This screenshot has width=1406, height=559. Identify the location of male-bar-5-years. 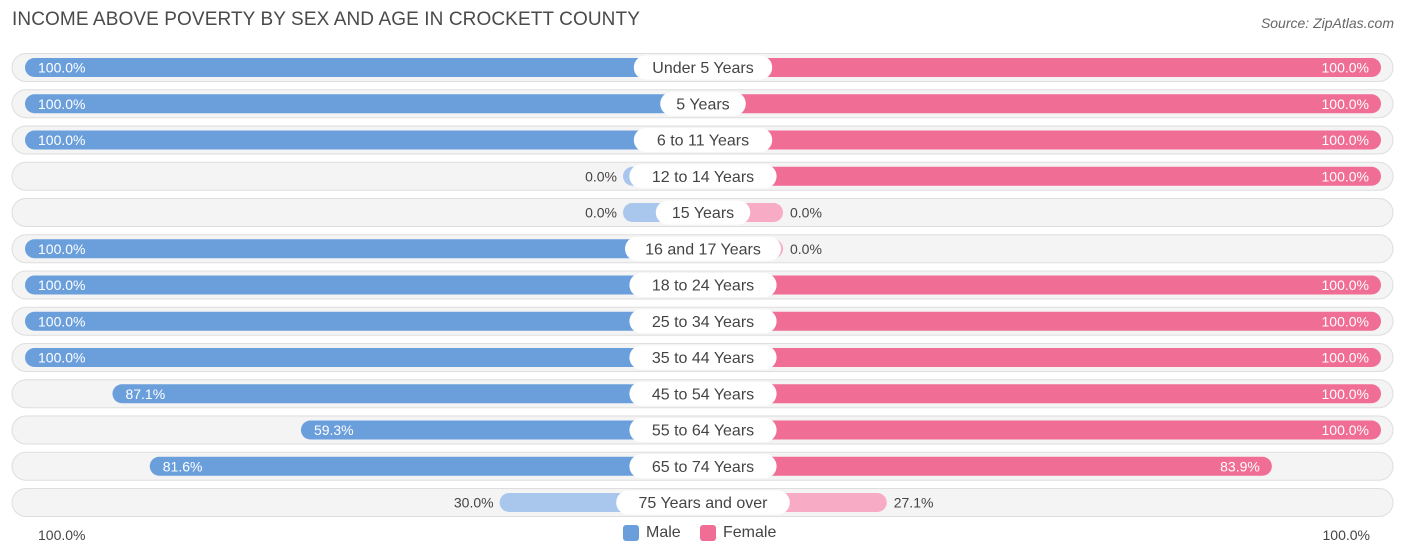
(364, 104).